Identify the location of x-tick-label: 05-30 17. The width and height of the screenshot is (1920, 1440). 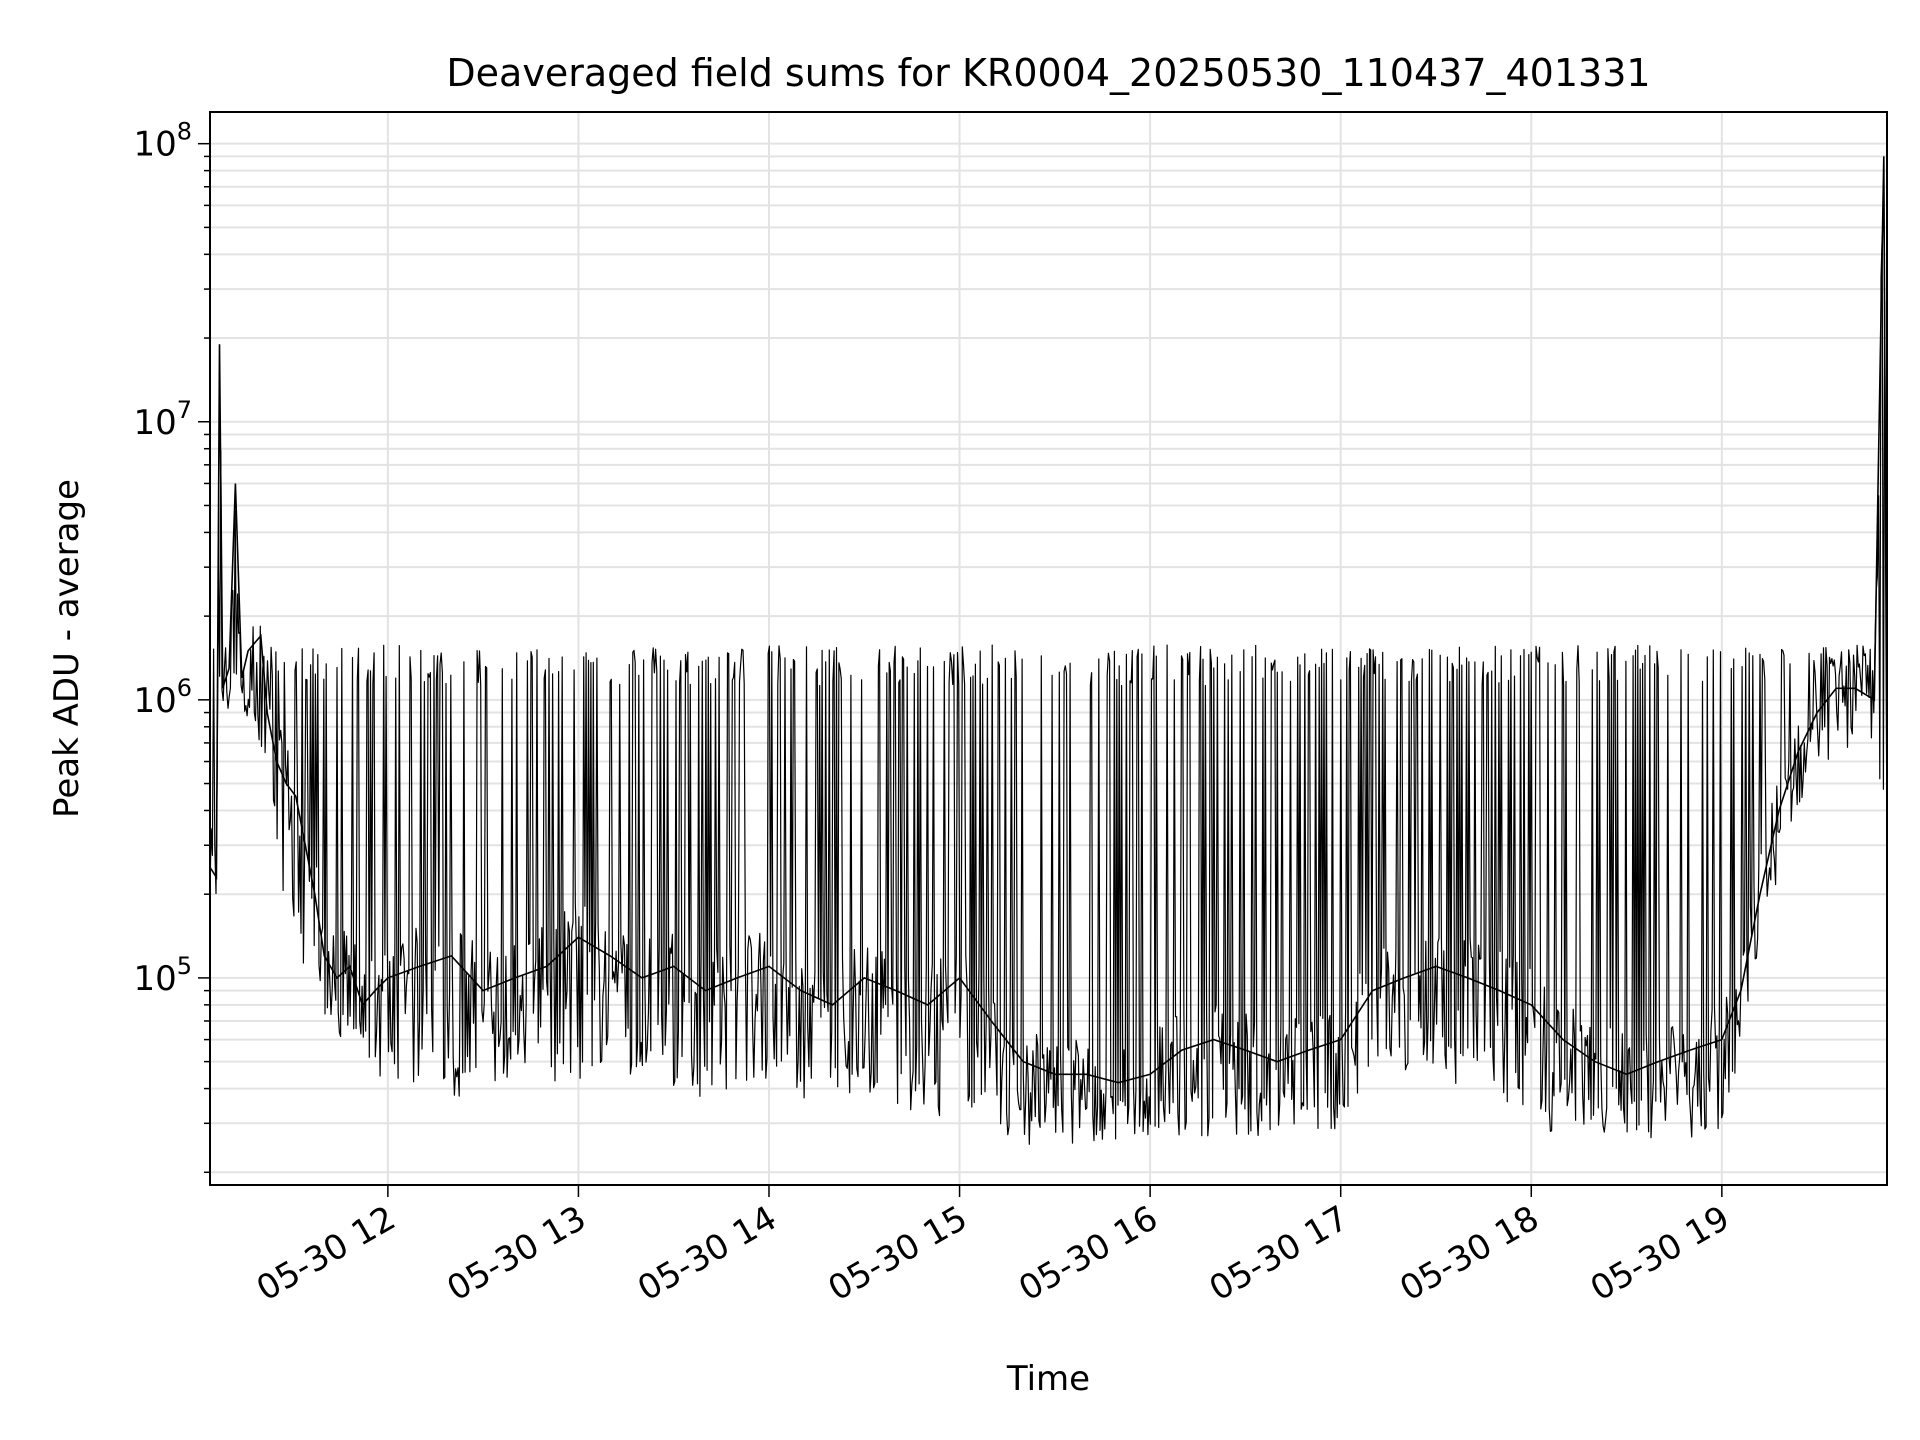
(1279, 1253).